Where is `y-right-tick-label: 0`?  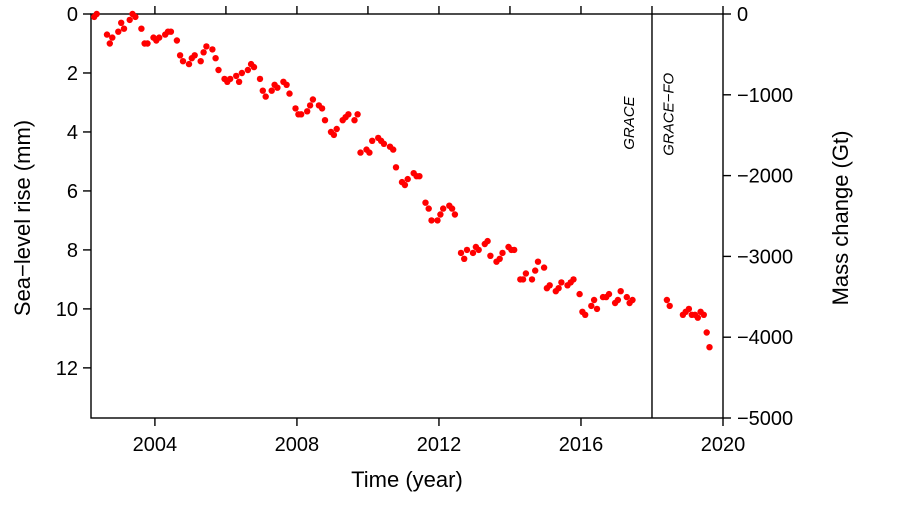
y-right-tick-label: 0 is located at coordinates (742, 15).